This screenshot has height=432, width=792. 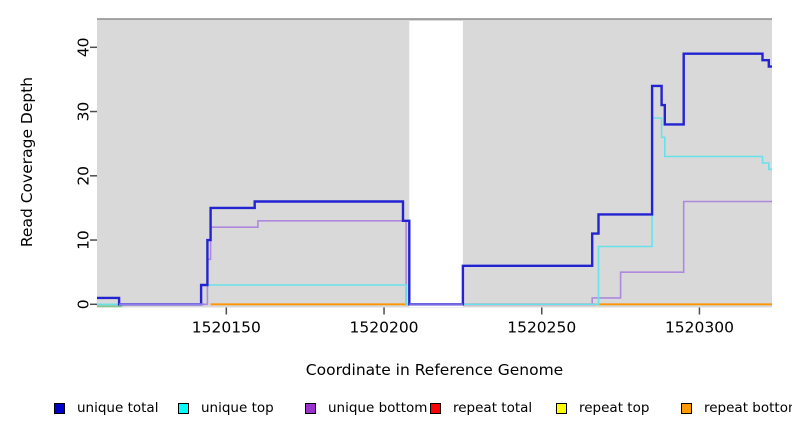 I want to click on legend-label: unique total, so click(x=118, y=408).